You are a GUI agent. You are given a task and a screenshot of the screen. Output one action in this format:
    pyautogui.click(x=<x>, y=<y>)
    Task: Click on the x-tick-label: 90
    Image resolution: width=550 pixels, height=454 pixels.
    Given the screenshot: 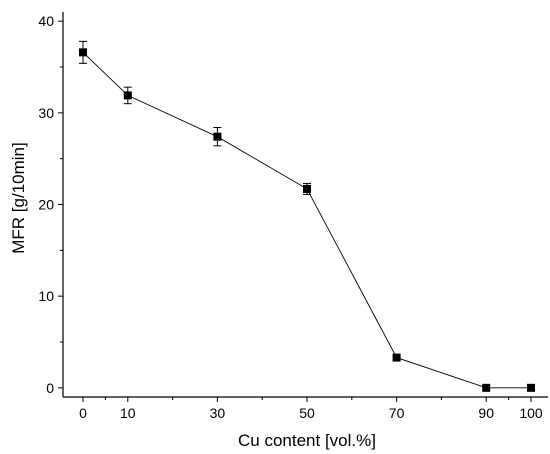 What is the action you would take?
    pyautogui.click(x=486, y=413)
    